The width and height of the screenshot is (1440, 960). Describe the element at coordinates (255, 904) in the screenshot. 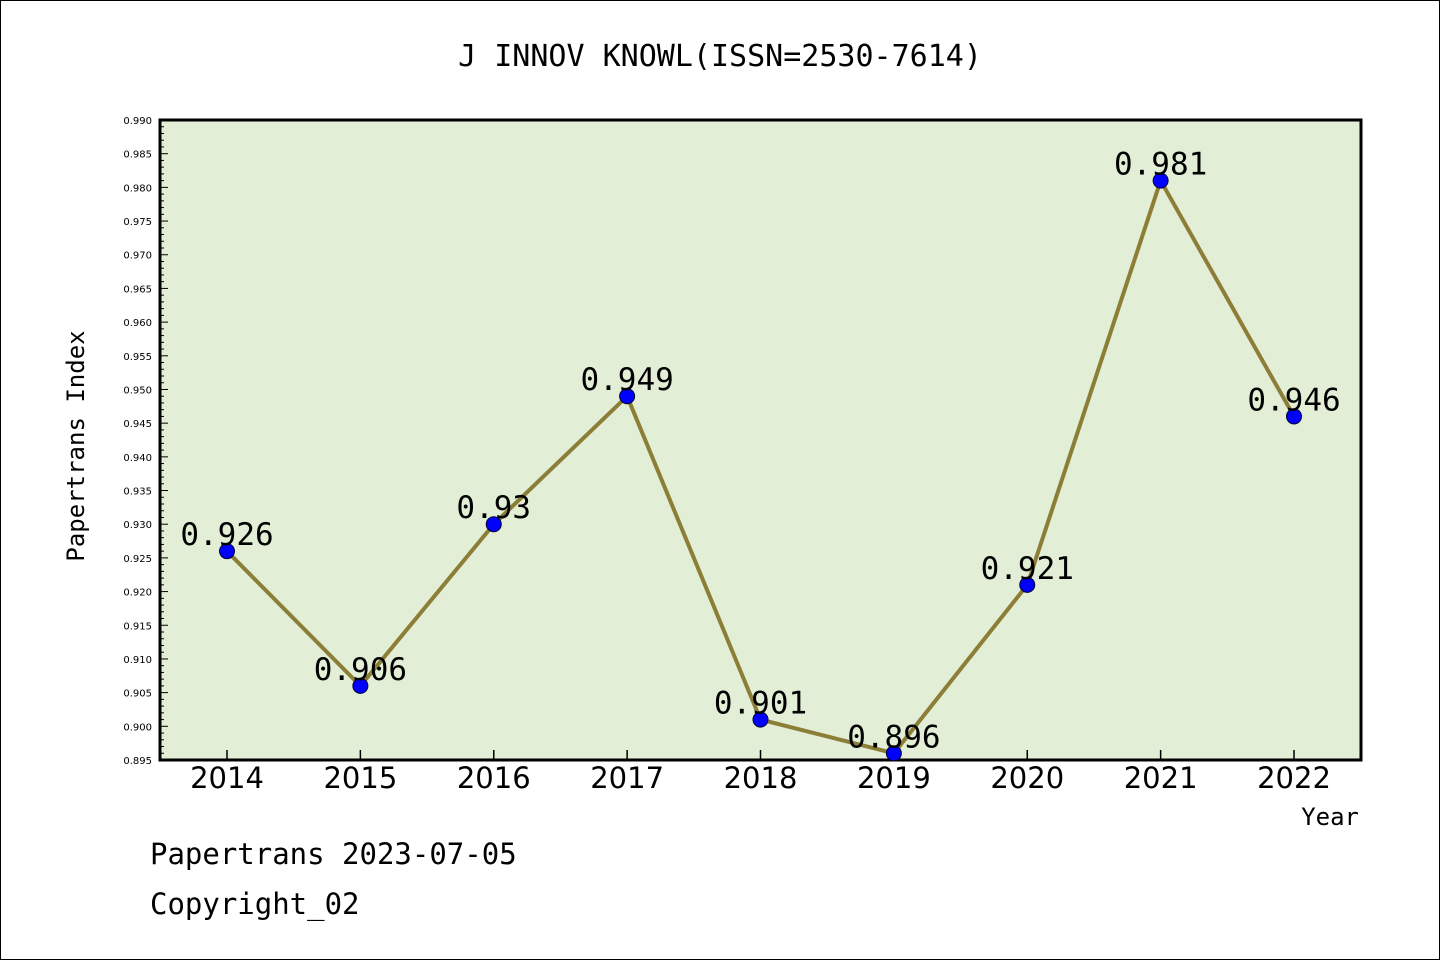

I see `footer-copyright: Copyright_02` at that location.